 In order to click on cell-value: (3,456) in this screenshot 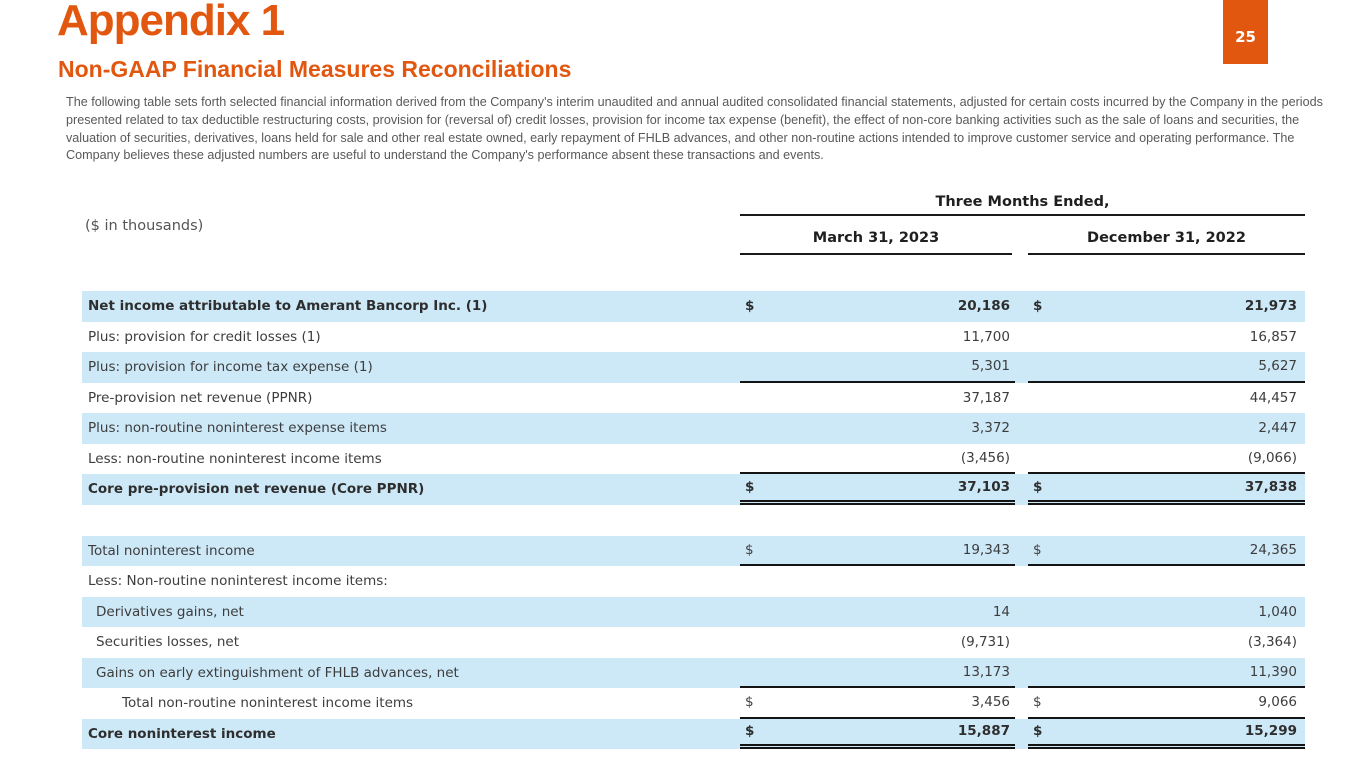, I will do `click(985, 457)`.